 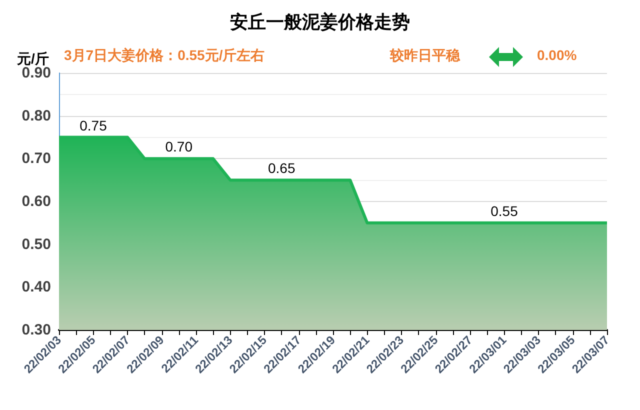 What do you see at coordinates (36, 330) in the screenshot?
I see `y-tick-label: 0.30` at bounding box center [36, 330].